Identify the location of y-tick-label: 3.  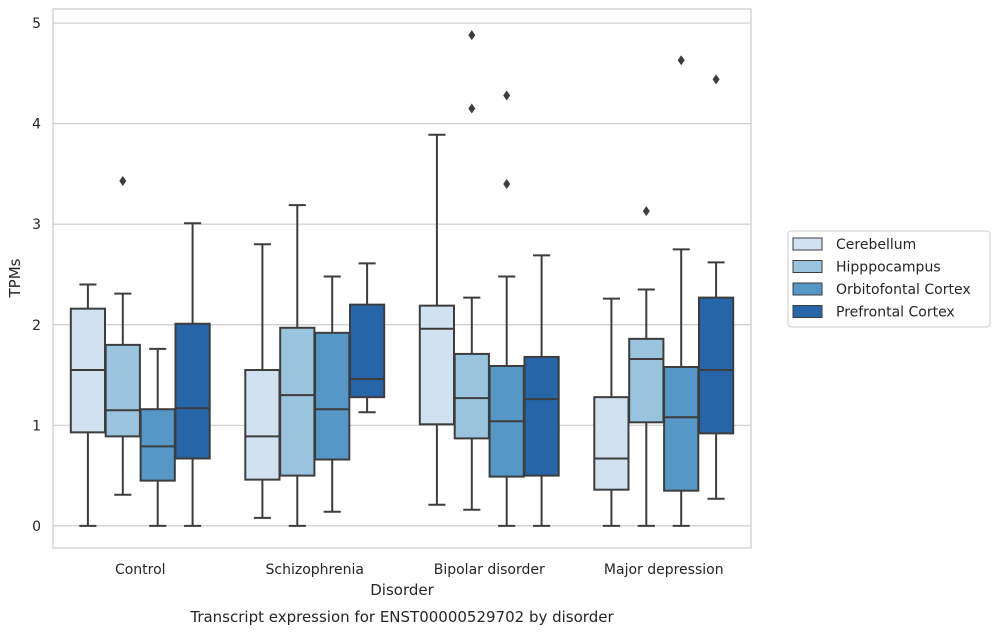
(36, 225).